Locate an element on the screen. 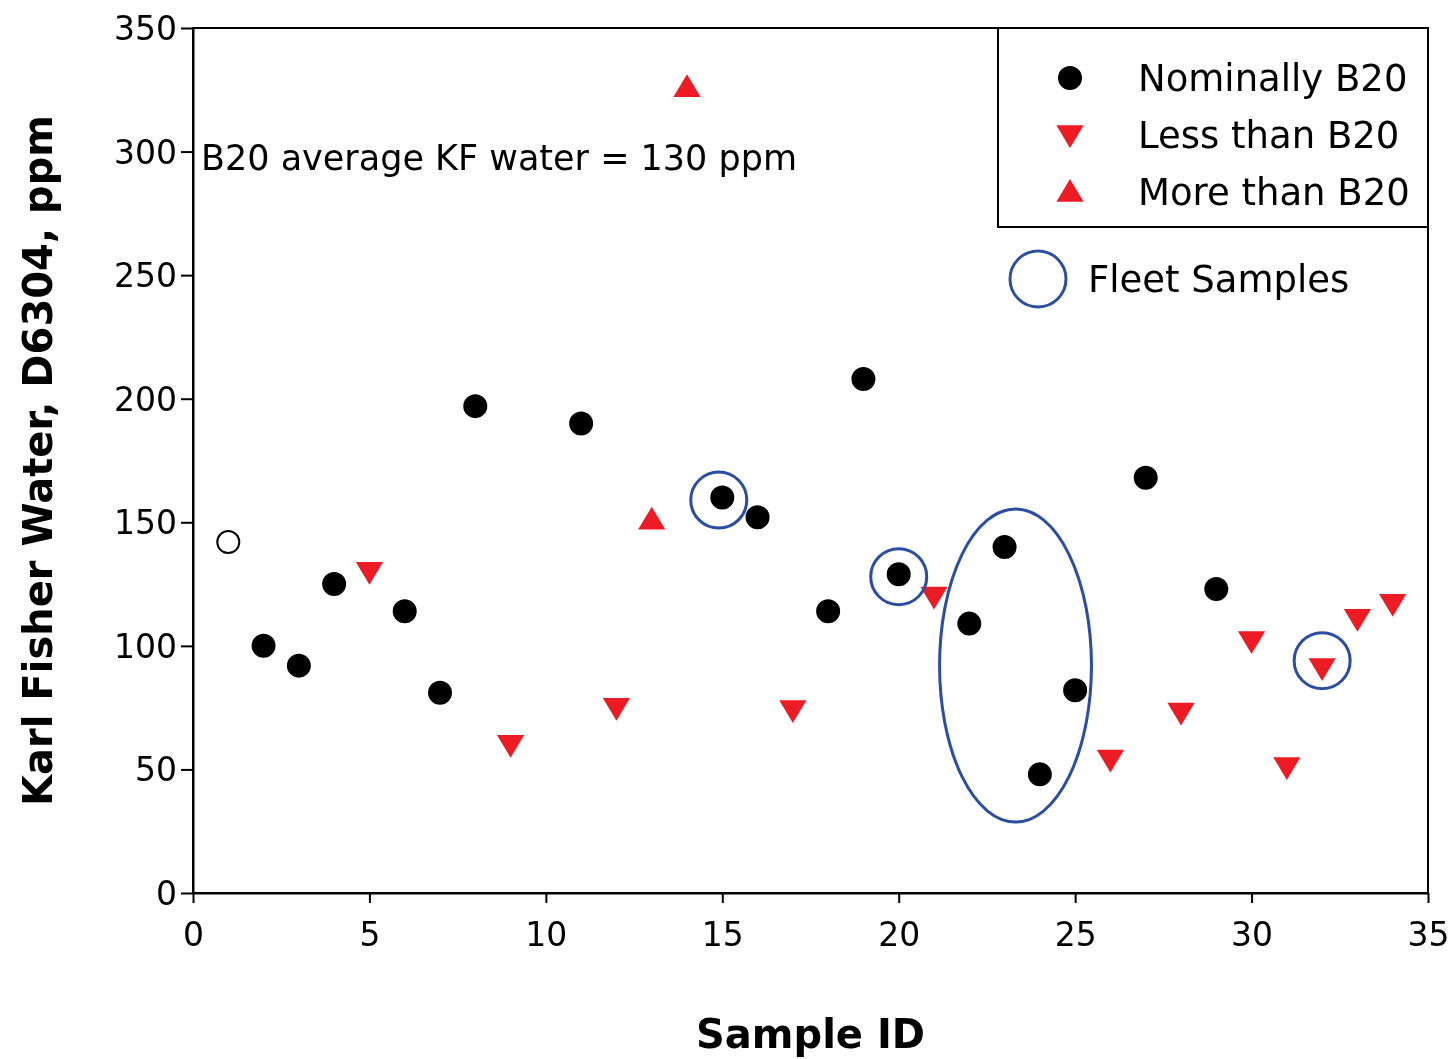 This screenshot has height=1059, width=1455. y-tick-label: 0 is located at coordinates (166, 894).